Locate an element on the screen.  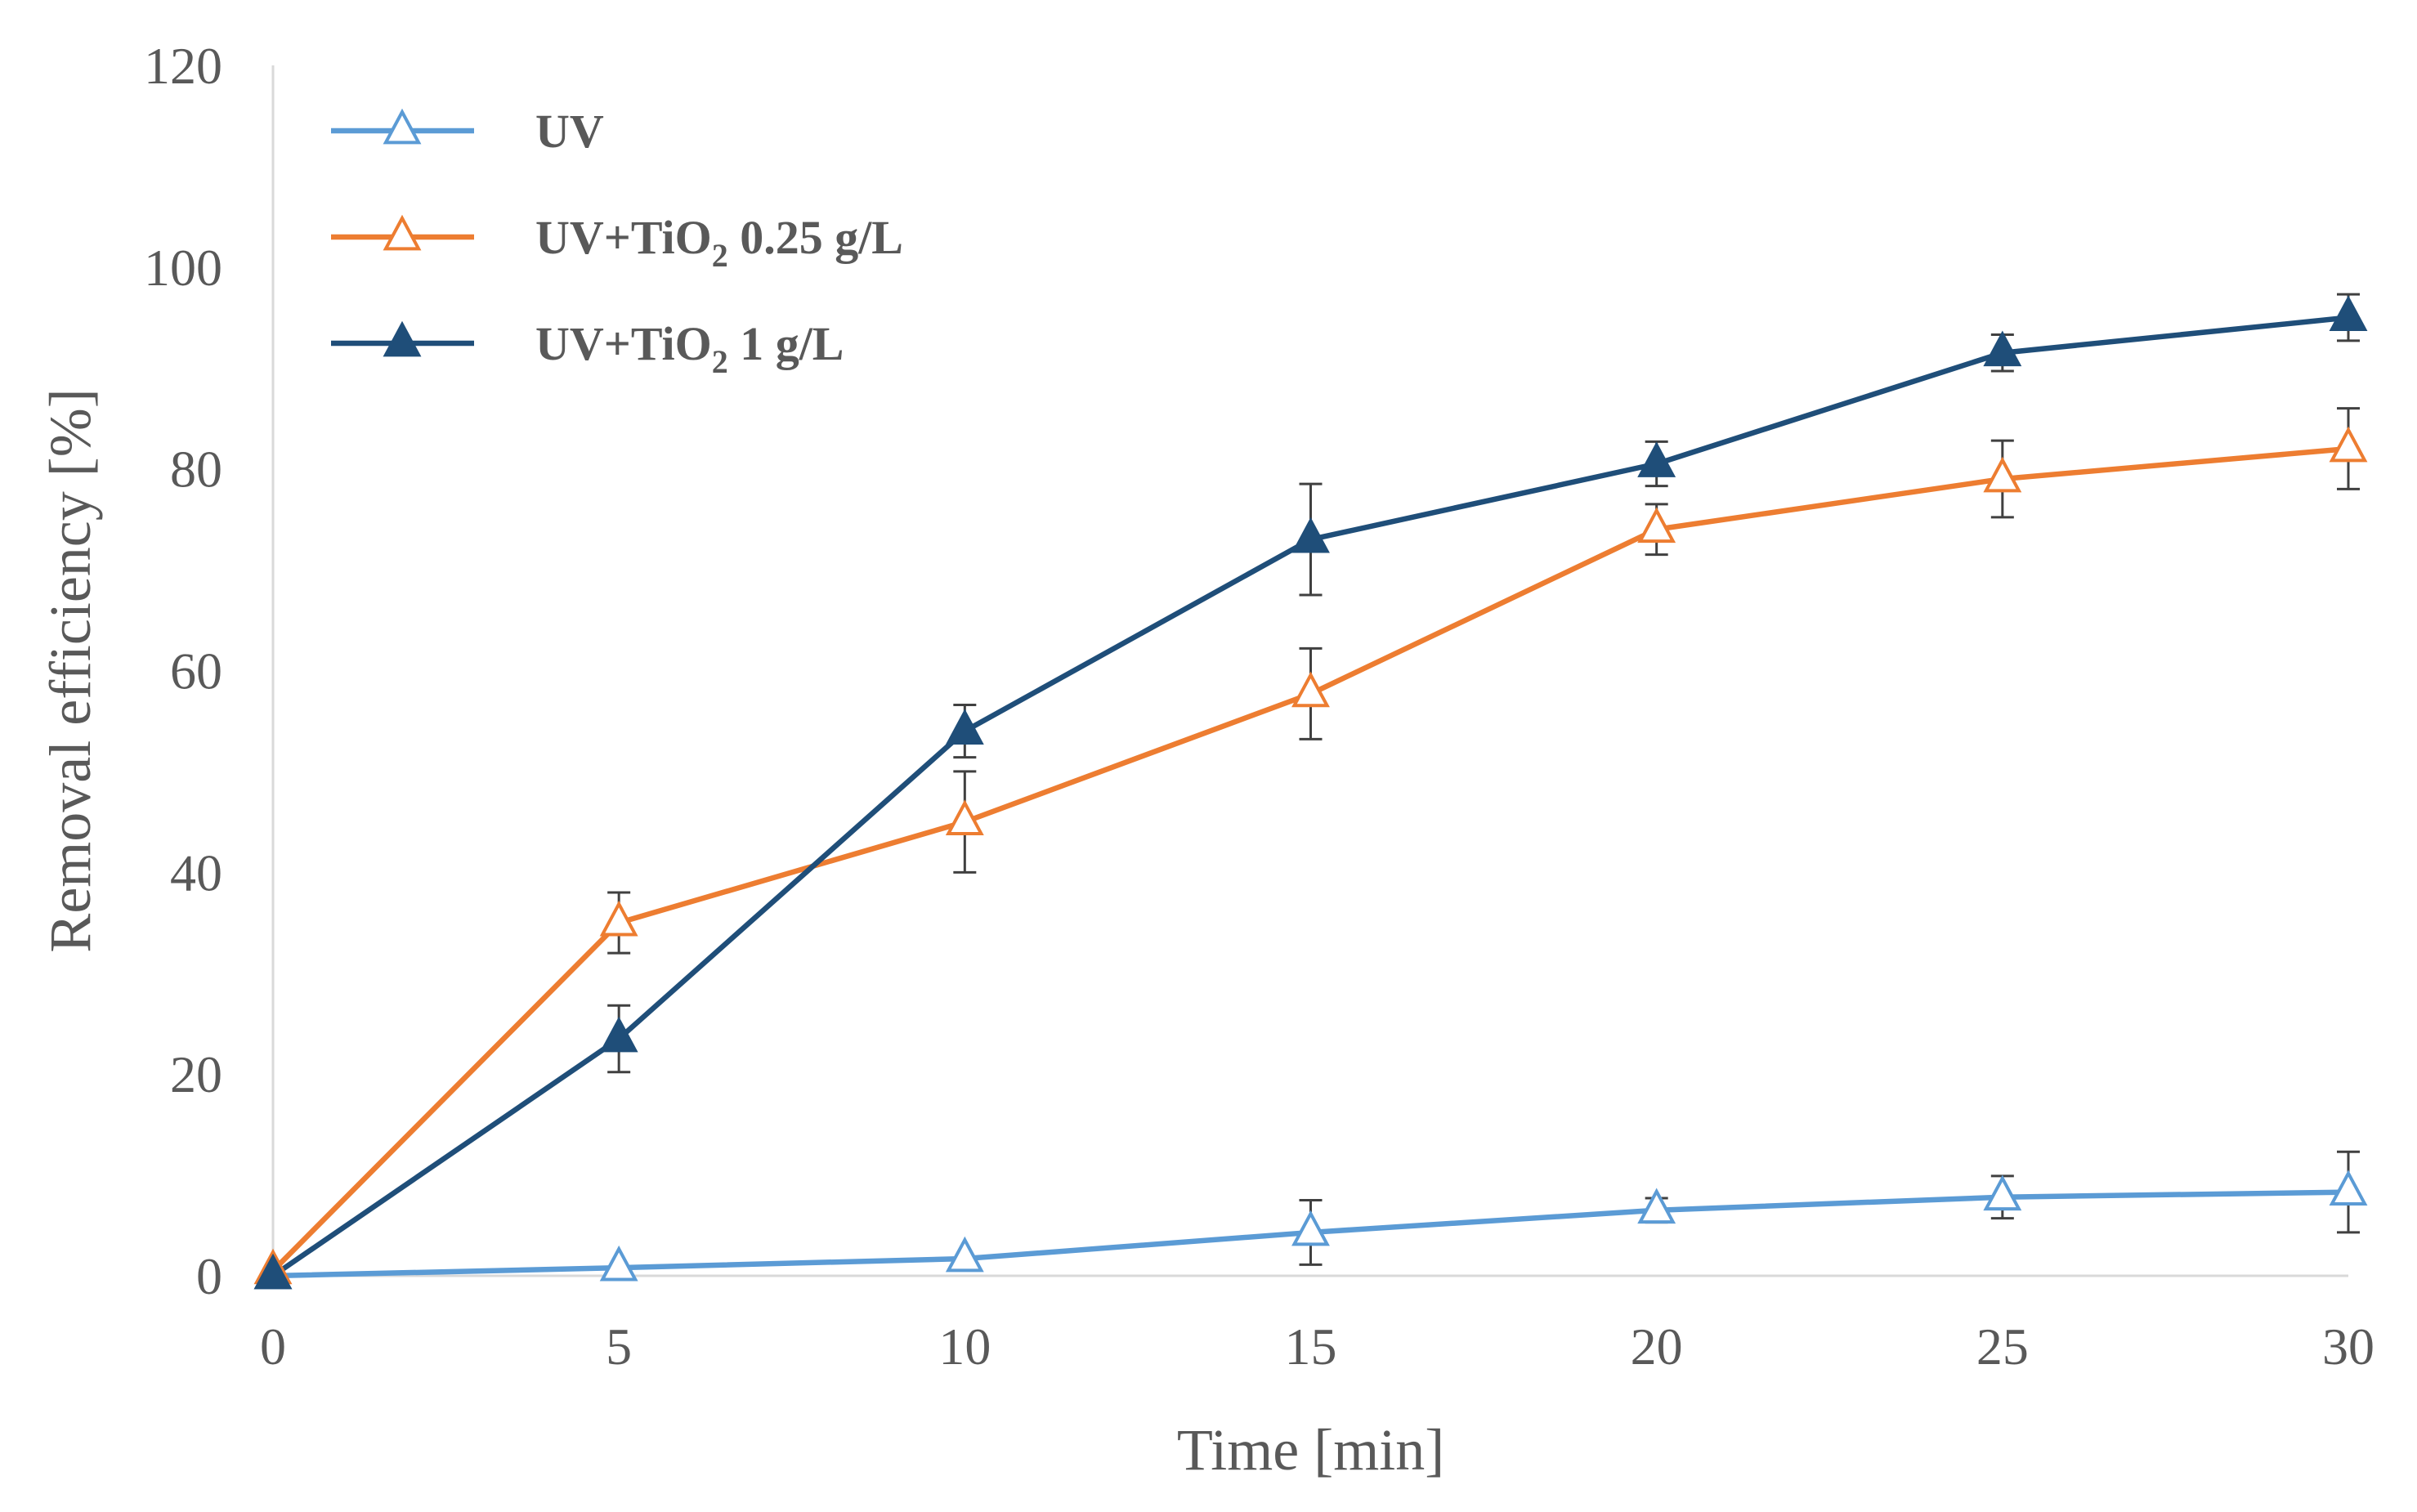
y-tick-label: 80 is located at coordinates (196, 470).